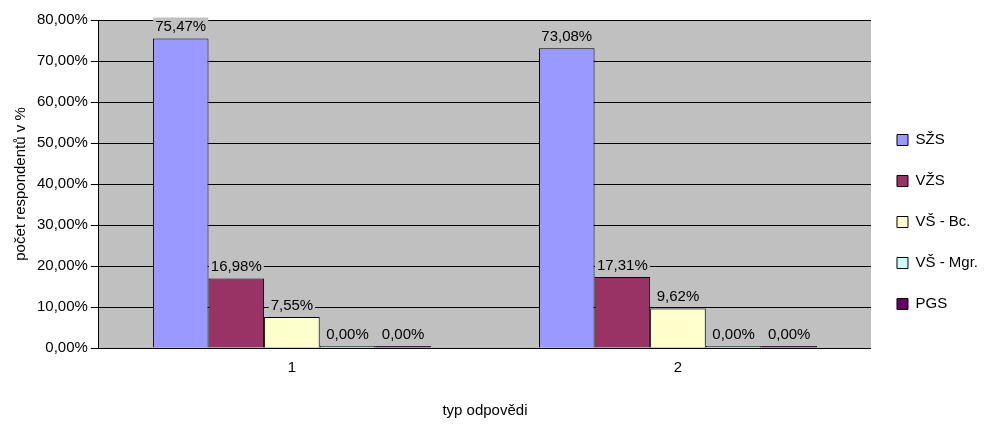 Image resolution: width=1006 pixels, height=432 pixels. Describe the element at coordinates (678, 367) in the screenshot. I see `x-tick-label: 2` at that location.